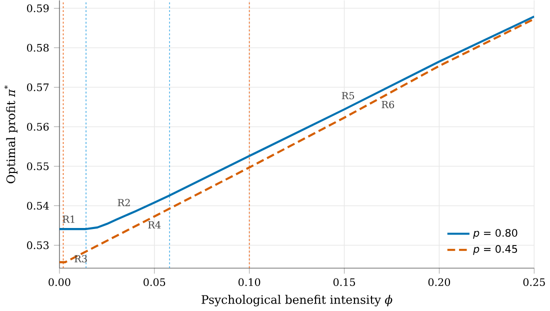 This screenshot has height=311, width=550. I want to click on x-tick-label: 0.05, so click(155, 282).